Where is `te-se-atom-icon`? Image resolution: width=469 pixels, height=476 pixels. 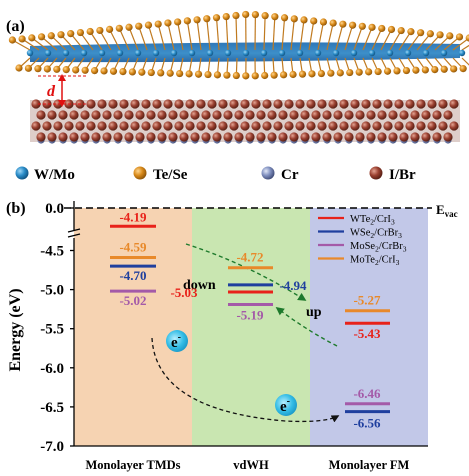 te-se-atom-icon is located at coordinates (140, 173).